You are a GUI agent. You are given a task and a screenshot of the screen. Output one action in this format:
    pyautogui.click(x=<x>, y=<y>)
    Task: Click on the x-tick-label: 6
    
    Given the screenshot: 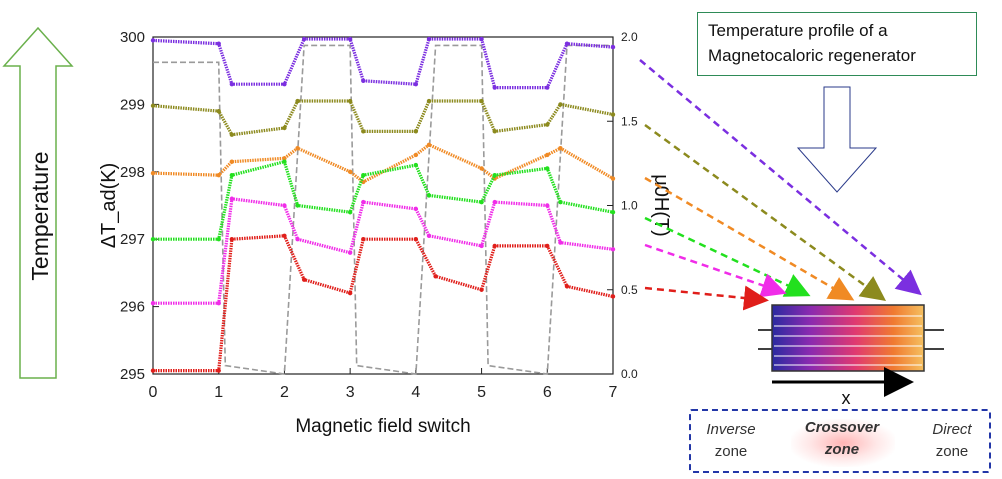 What is the action you would take?
    pyautogui.click(x=547, y=392)
    